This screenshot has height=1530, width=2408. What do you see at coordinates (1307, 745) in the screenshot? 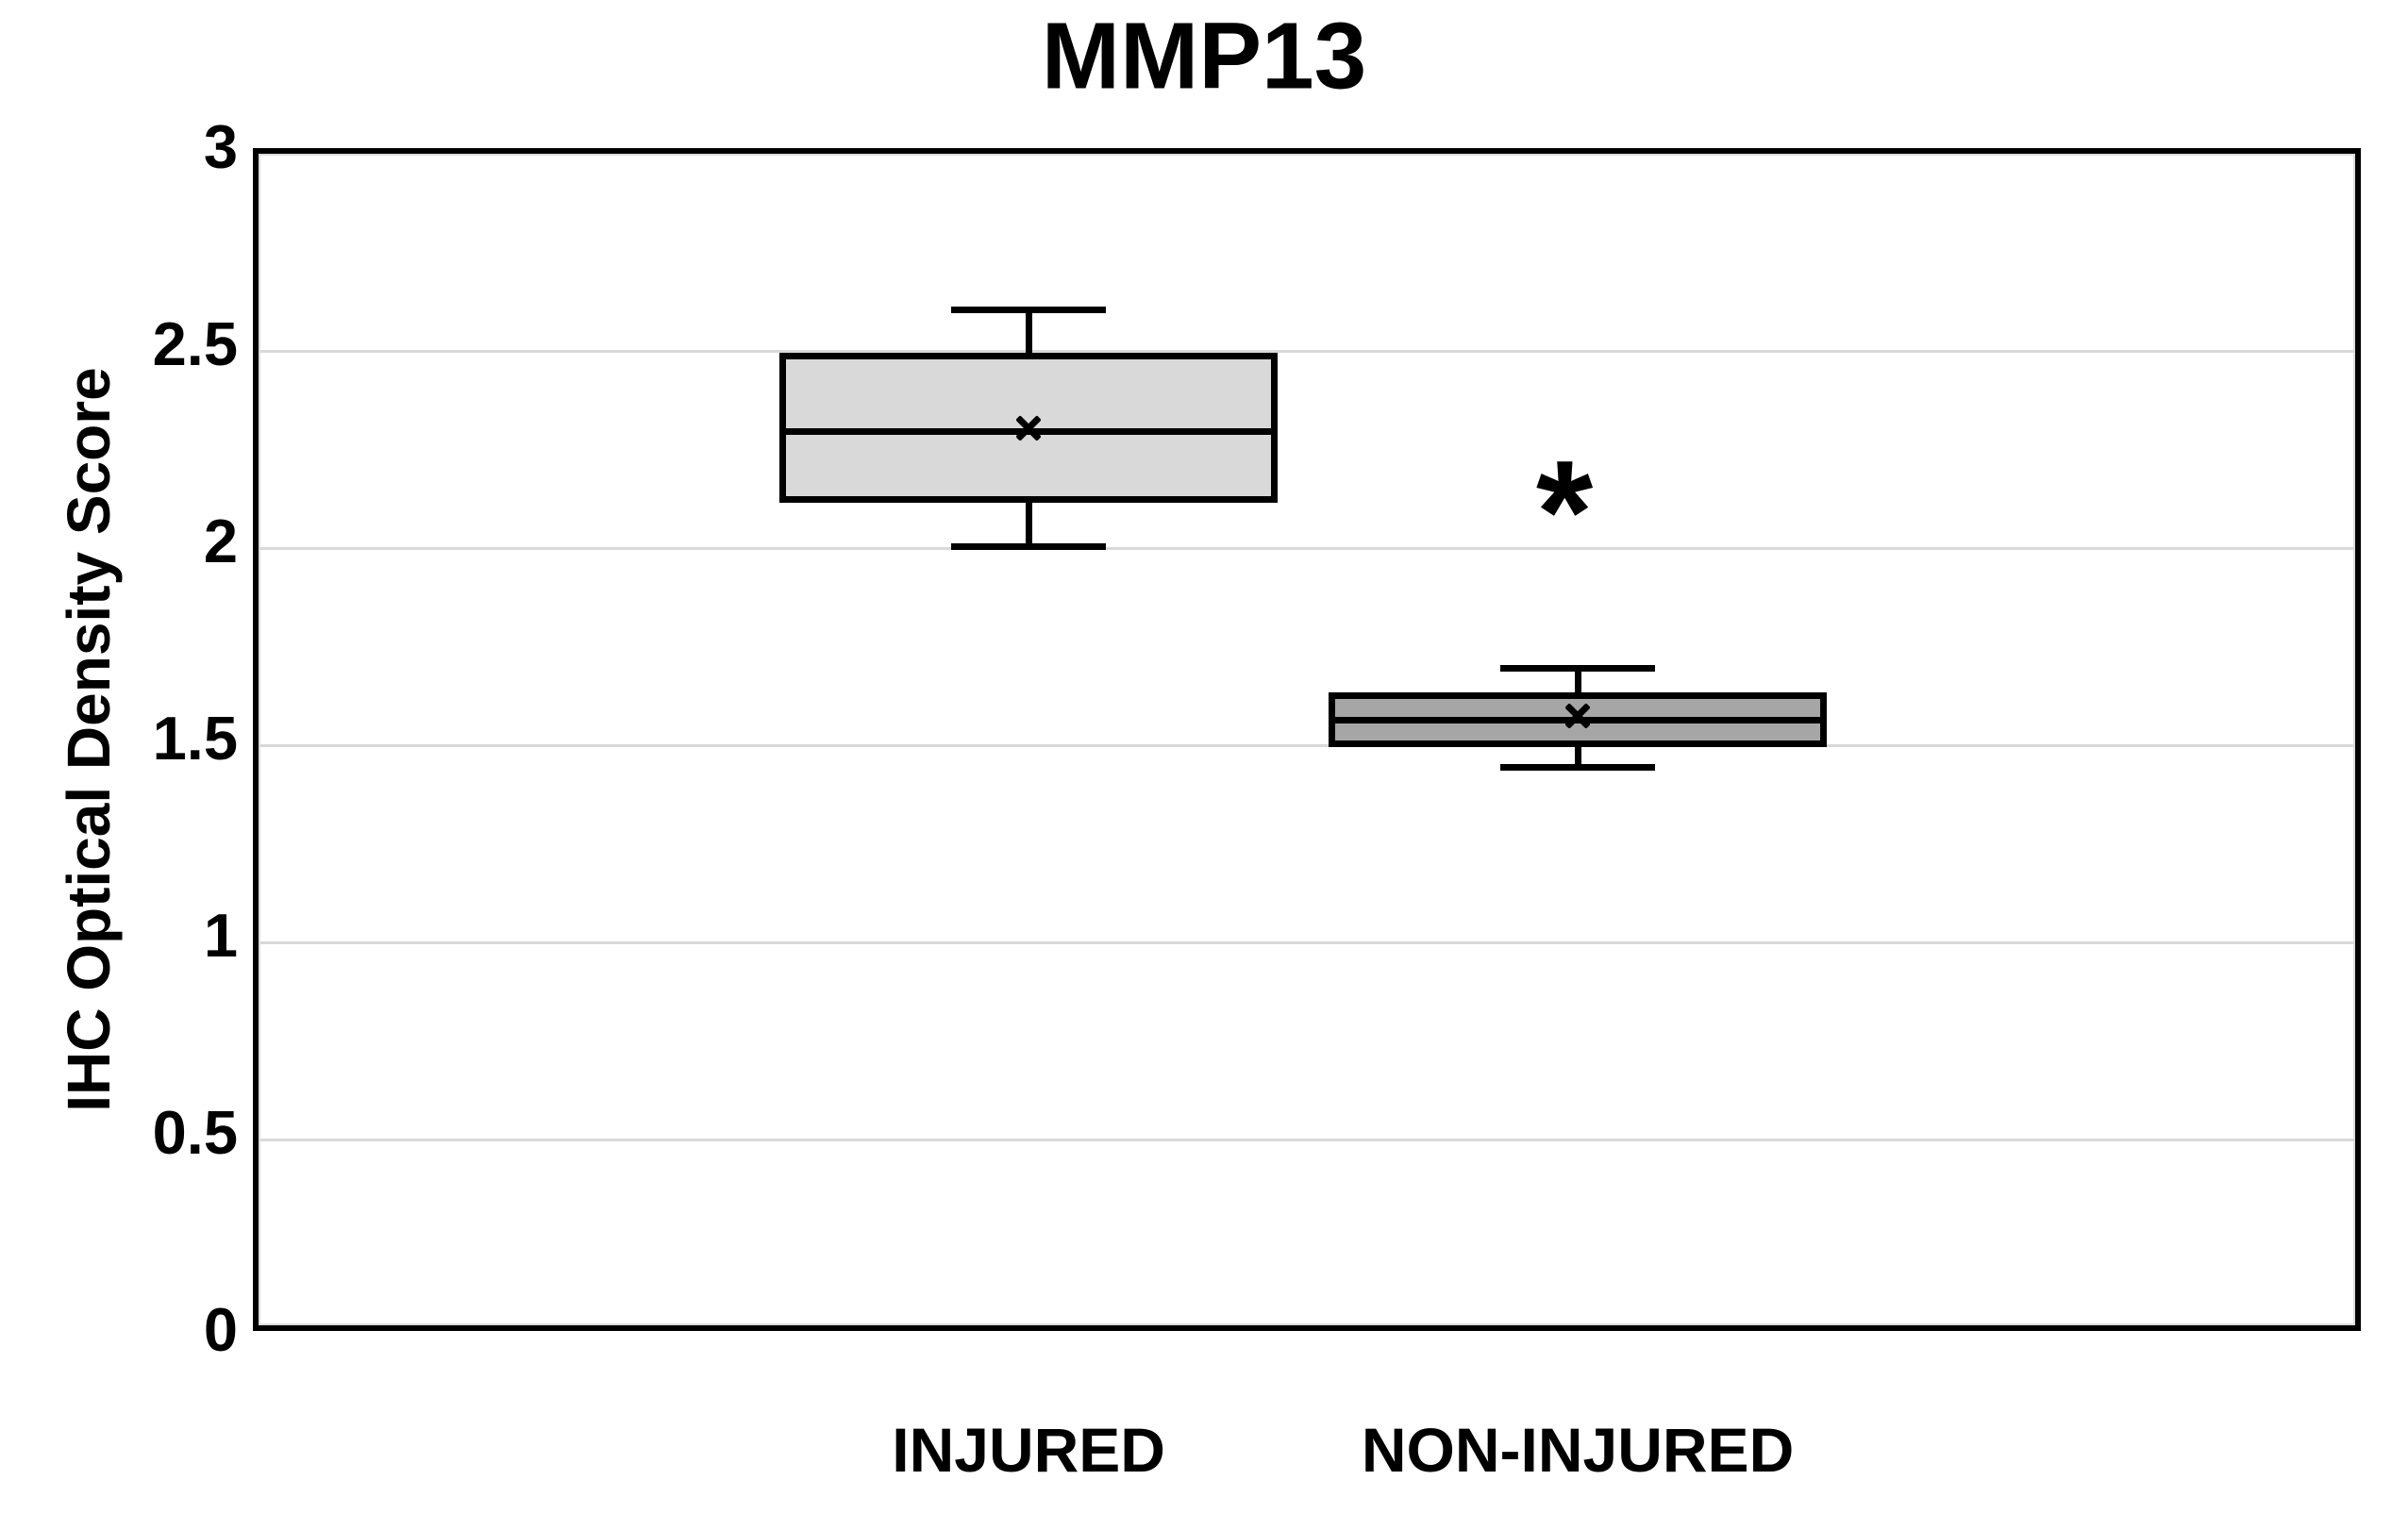
I see `gridline-1.5` at bounding box center [1307, 745].